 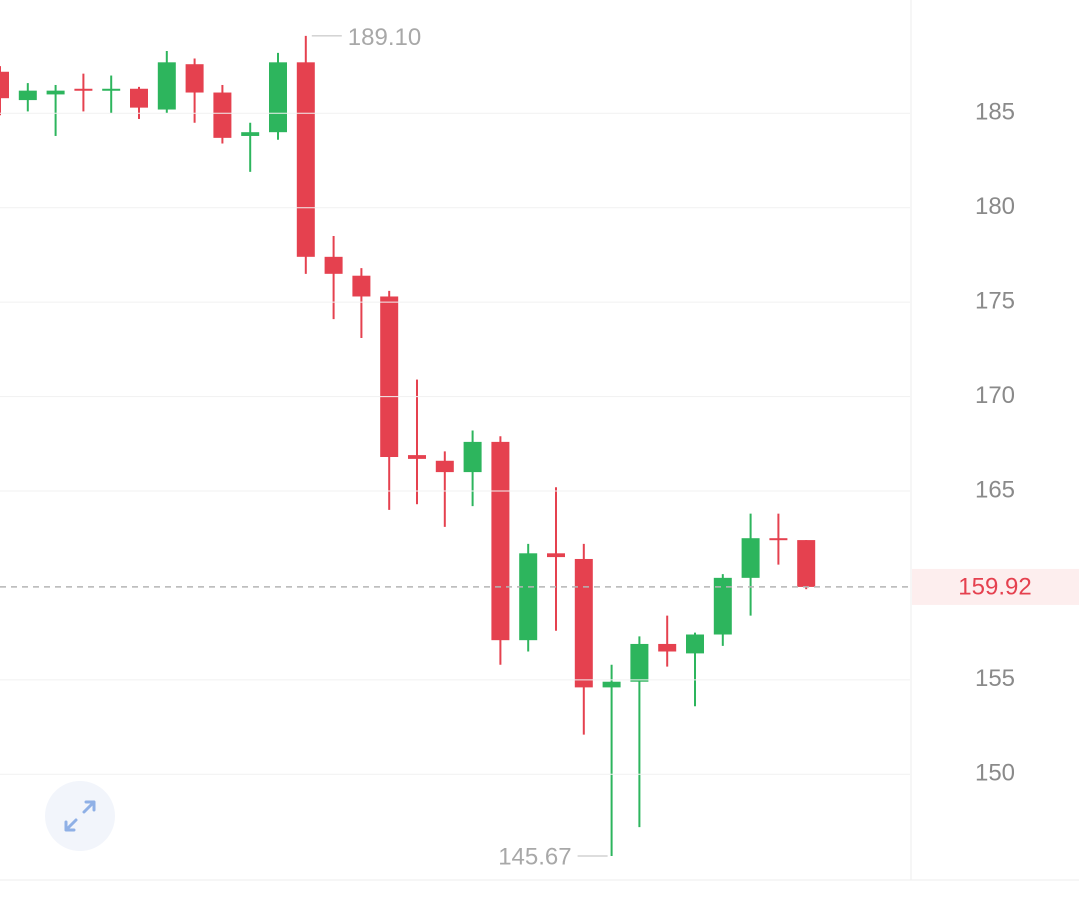 What do you see at coordinates (995, 678) in the screenshot?
I see `y-tick-label: 155` at bounding box center [995, 678].